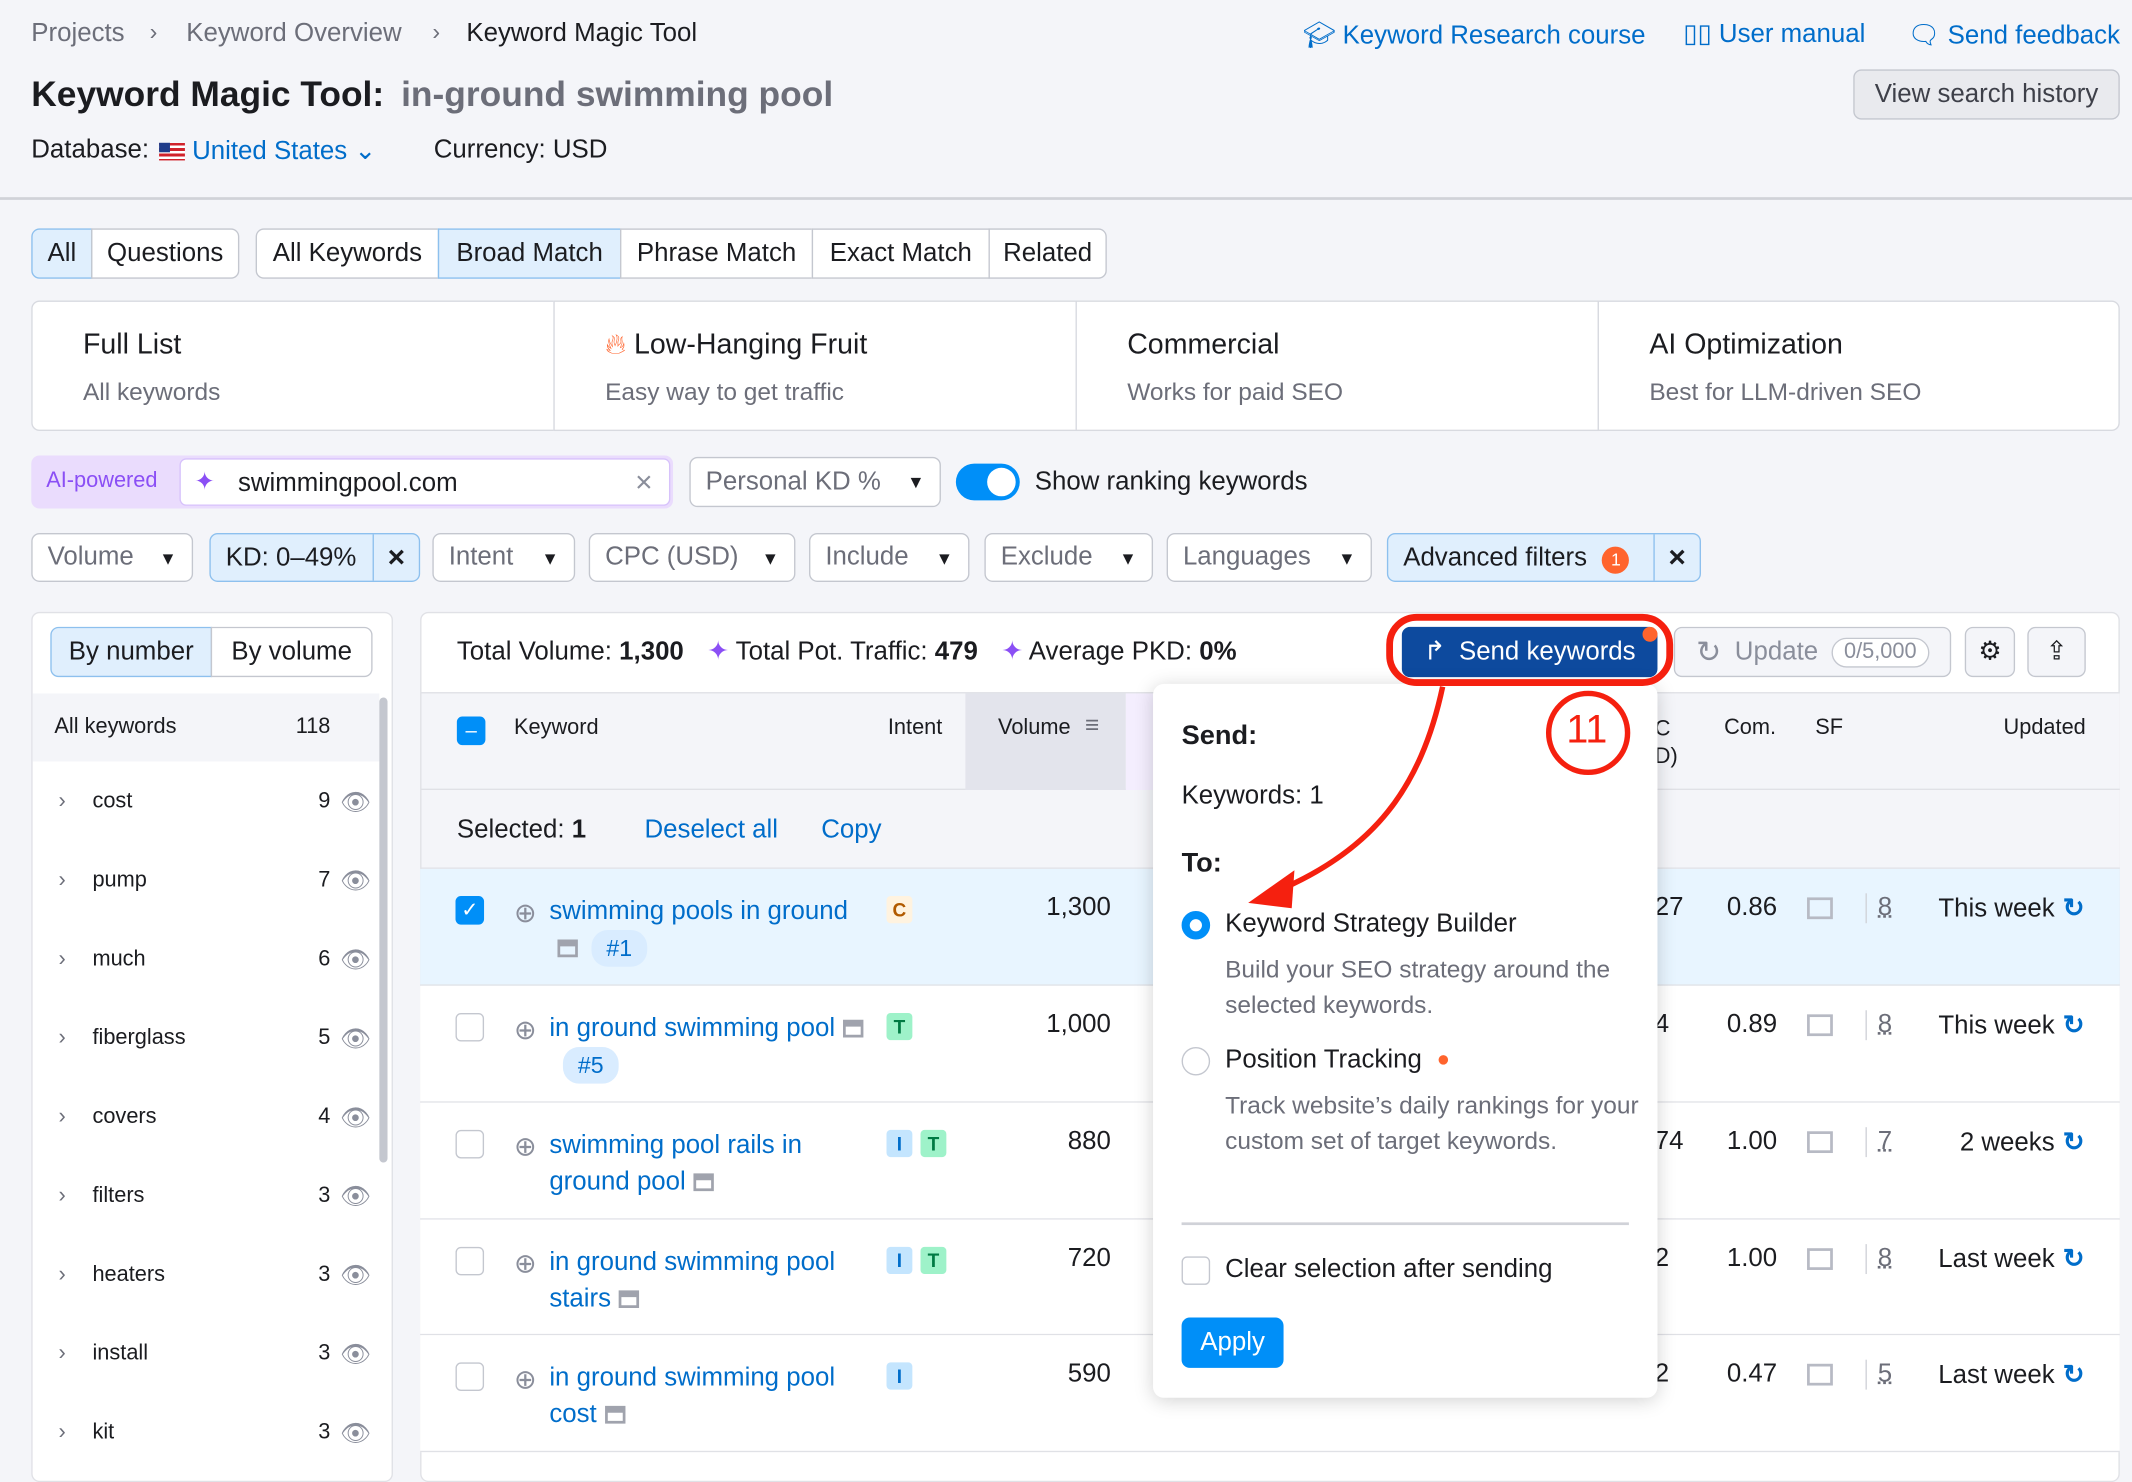 The width and height of the screenshot is (2132, 1482). Describe the element at coordinates (425, 482) in the screenshot. I see `domain-input: ✦ swimmingpool.com ×` at that location.